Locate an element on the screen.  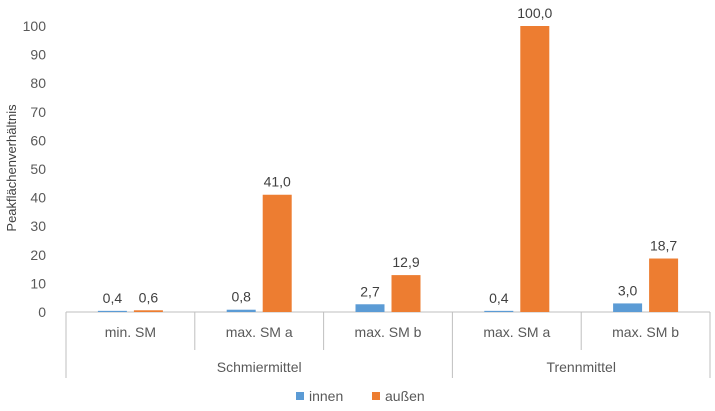
group-label: Trennmittel is located at coordinates (581, 367).